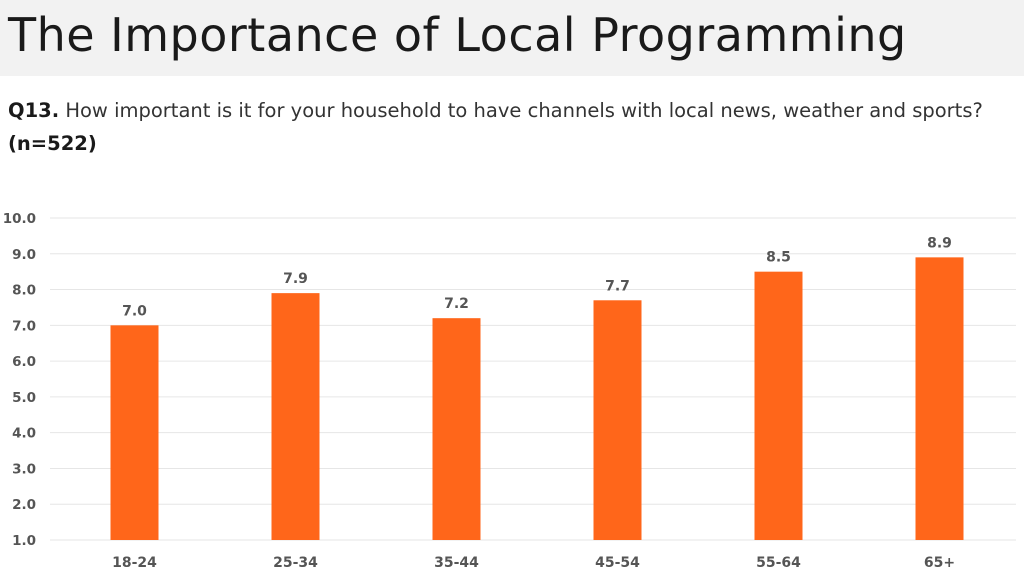 This screenshot has width=1024, height=576. Describe the element at coordinates (778, 563) in the screenshot. I see `x-category-label: 55-64` at that location.